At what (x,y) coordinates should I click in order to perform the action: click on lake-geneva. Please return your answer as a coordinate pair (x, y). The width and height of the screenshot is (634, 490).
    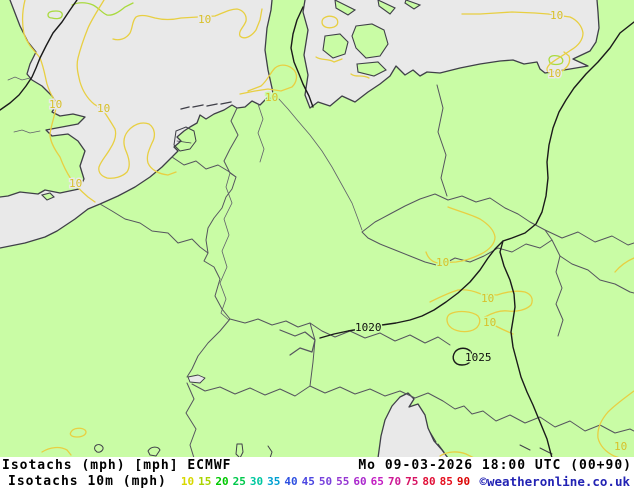
    Looking at the image, I should click on (196, 379).